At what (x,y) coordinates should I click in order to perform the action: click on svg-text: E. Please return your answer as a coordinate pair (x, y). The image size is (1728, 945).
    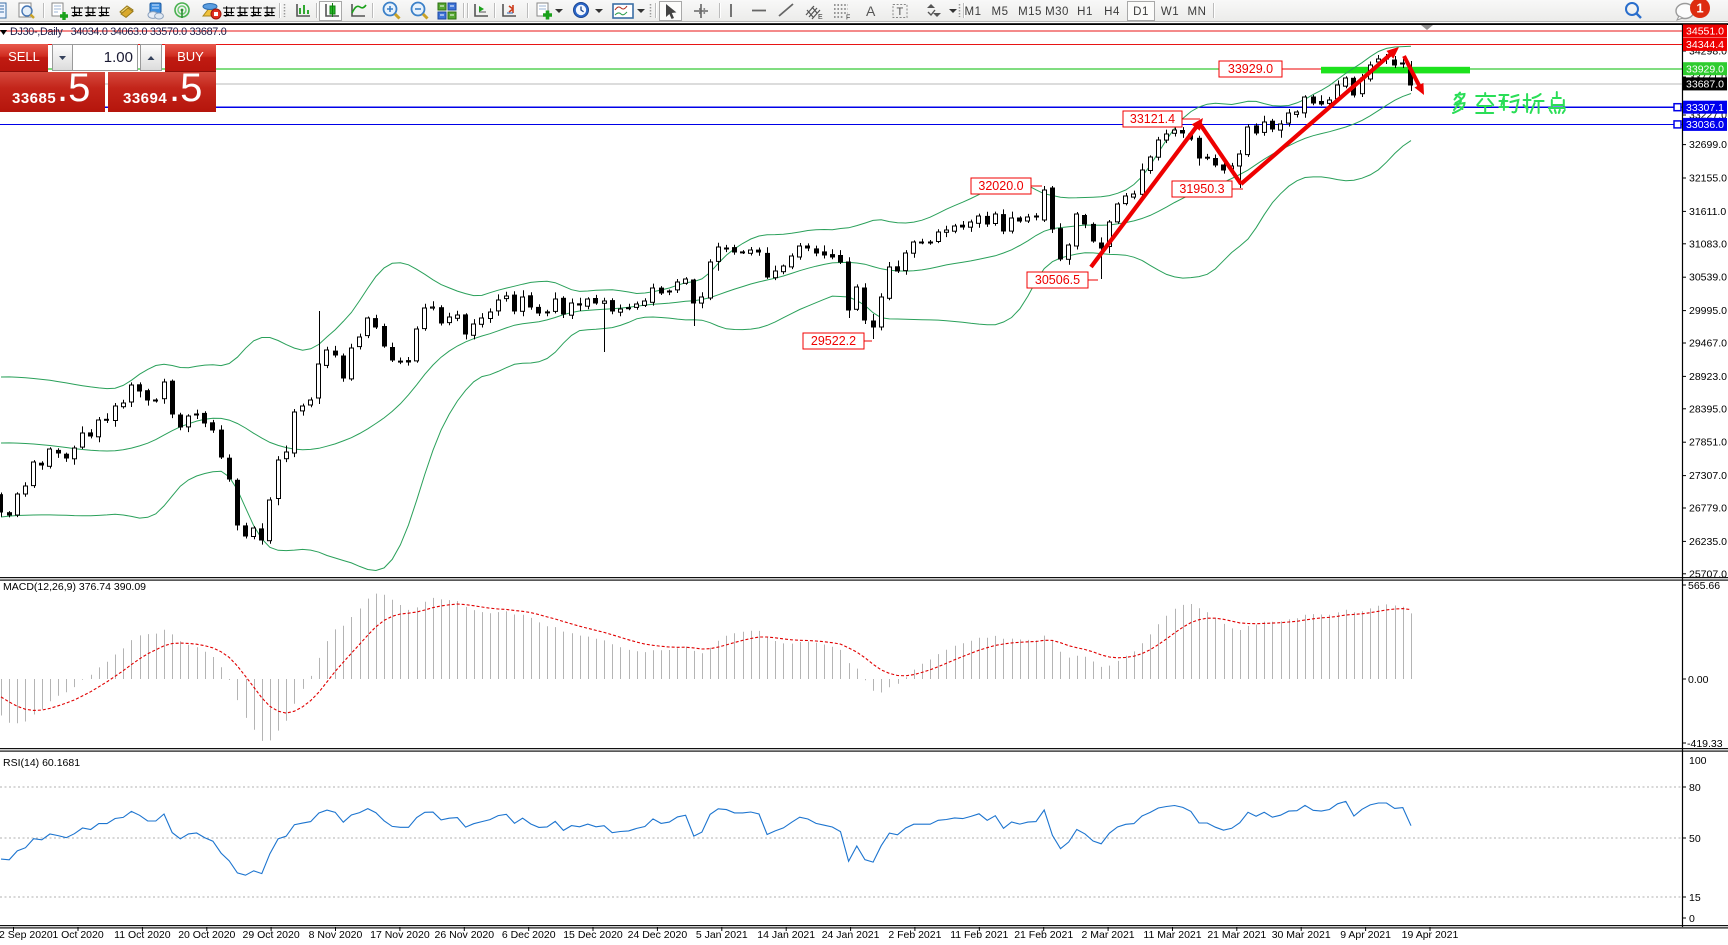
    Looking at the image, I should click on (820, 17).